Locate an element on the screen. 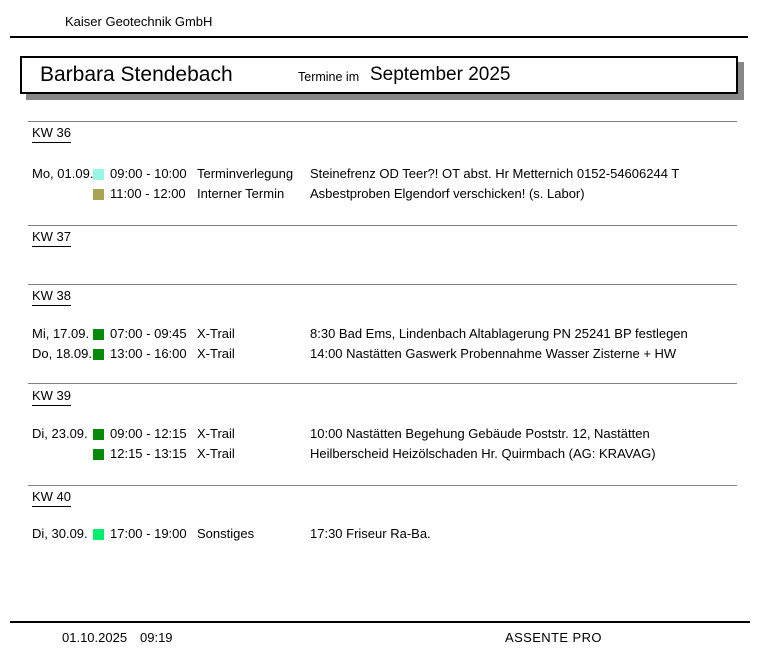 This screenshot has height=663, width=780. appointment-description: 17:30 Friseur Ra-Ba. is located at coordinates (370, 533).